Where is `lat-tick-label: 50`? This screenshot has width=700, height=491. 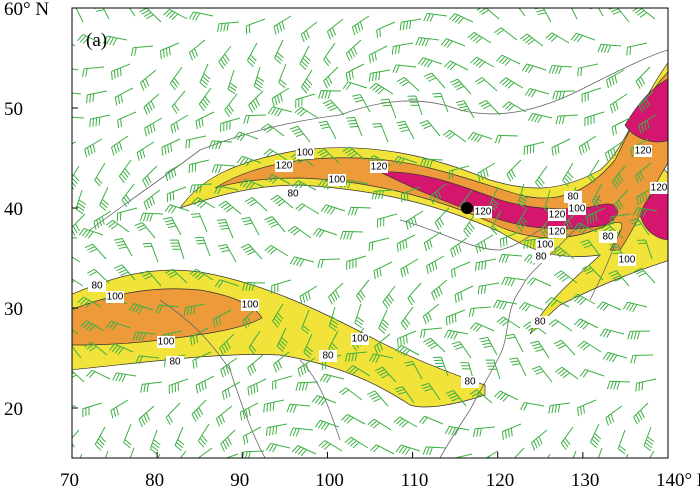
lat-tick-label: 50 is located at coordinates (13, 109).